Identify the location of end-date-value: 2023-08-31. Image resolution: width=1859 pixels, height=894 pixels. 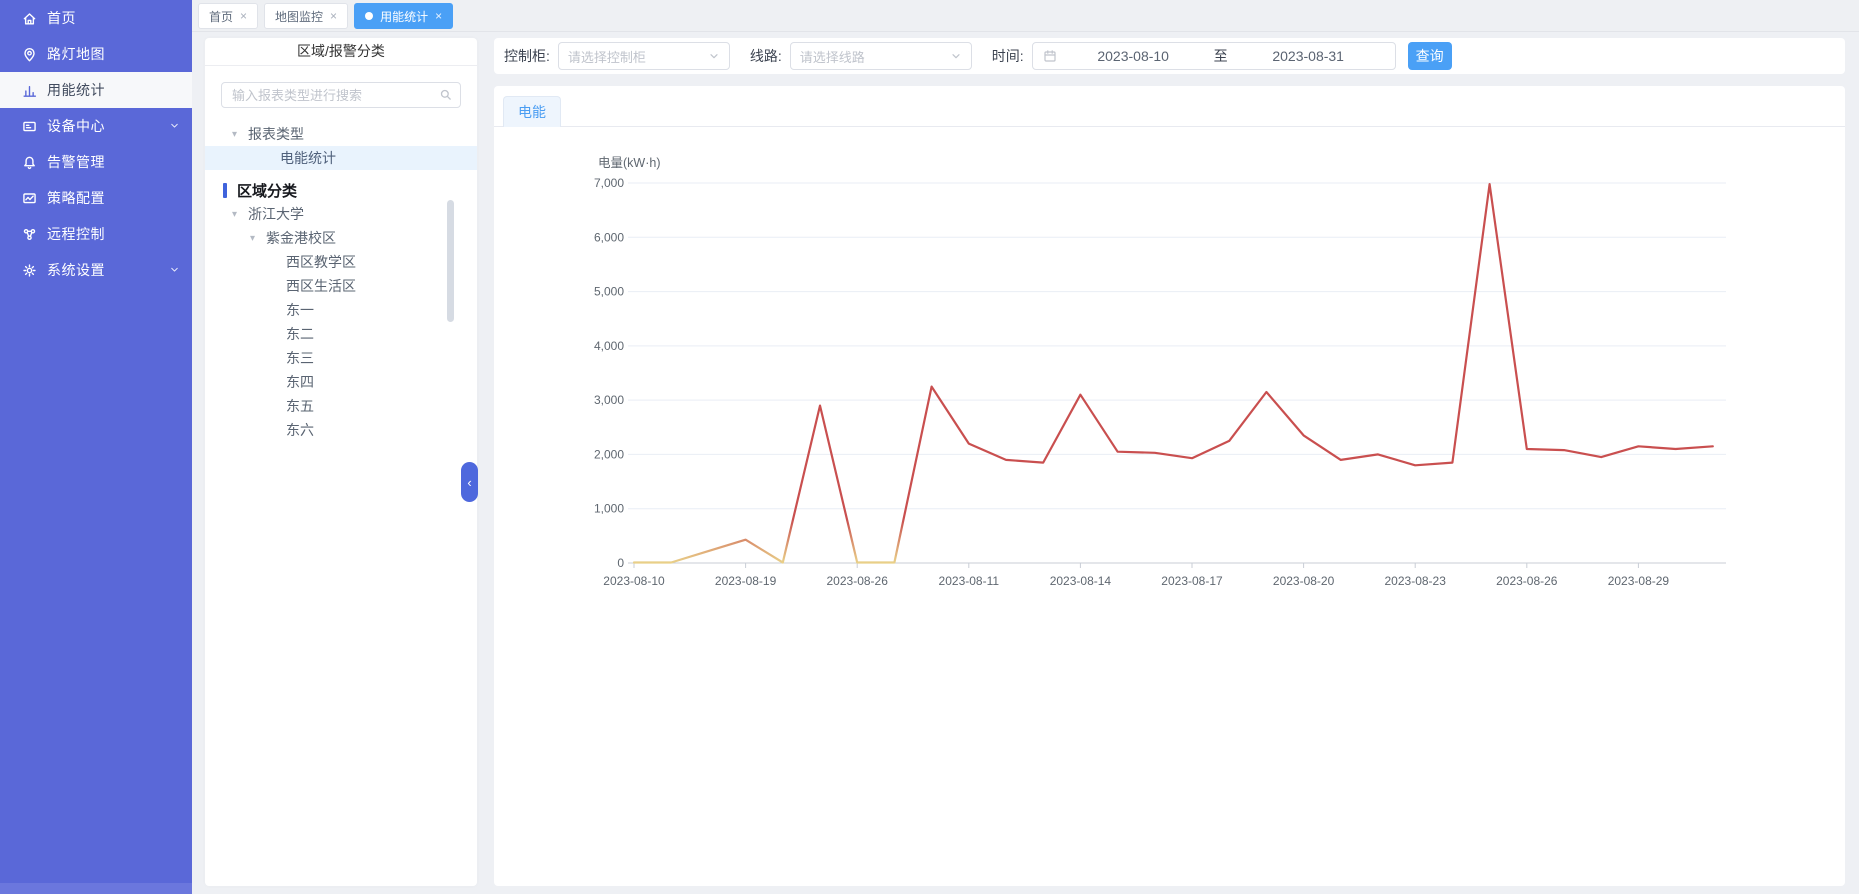
(1308, 56).